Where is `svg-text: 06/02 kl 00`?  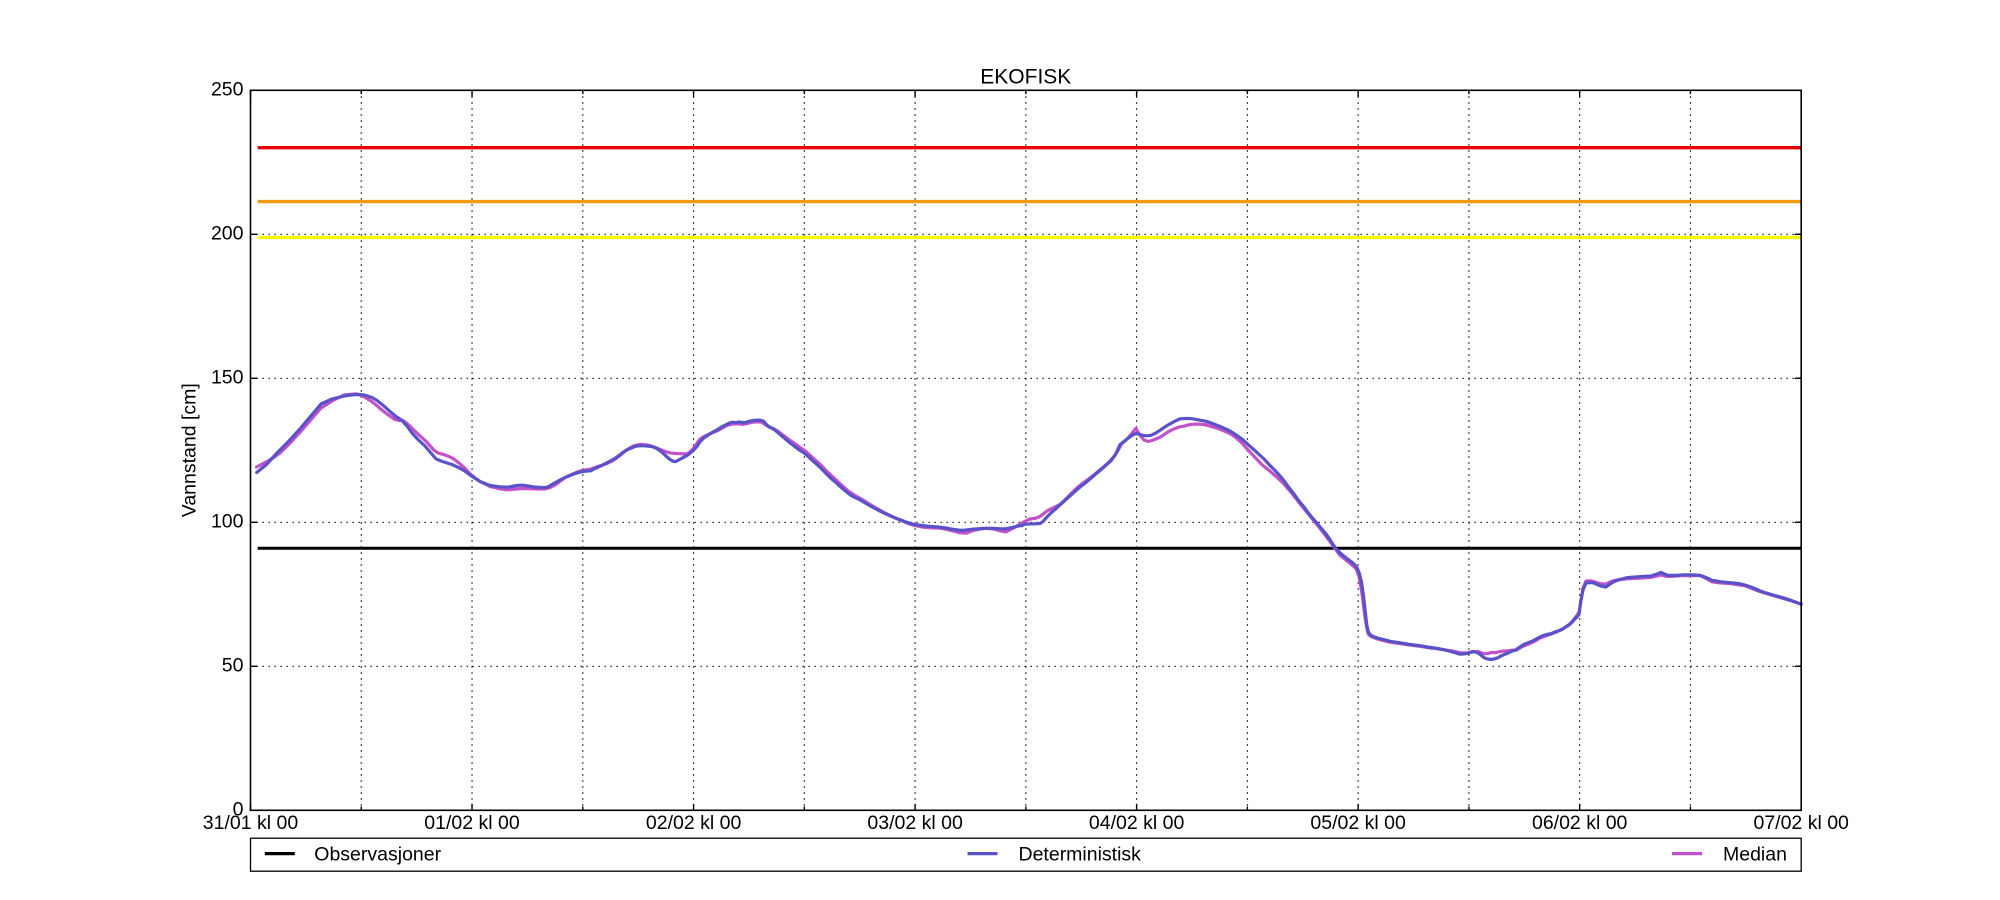 svg-text: 06/02 kl 00 is located at coordinates (1580, 823).